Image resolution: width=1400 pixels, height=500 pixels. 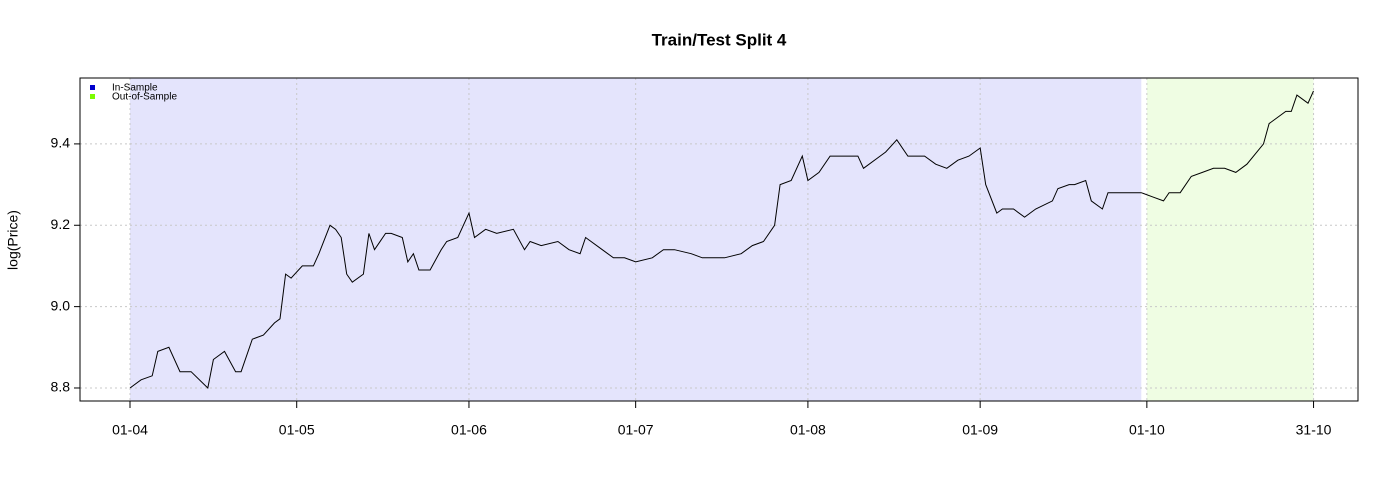 What do you see at coordinates (719, 39) in the screenshot?
I see `chart-title: Train/Test Split 4` at bounding box center [719, 39].